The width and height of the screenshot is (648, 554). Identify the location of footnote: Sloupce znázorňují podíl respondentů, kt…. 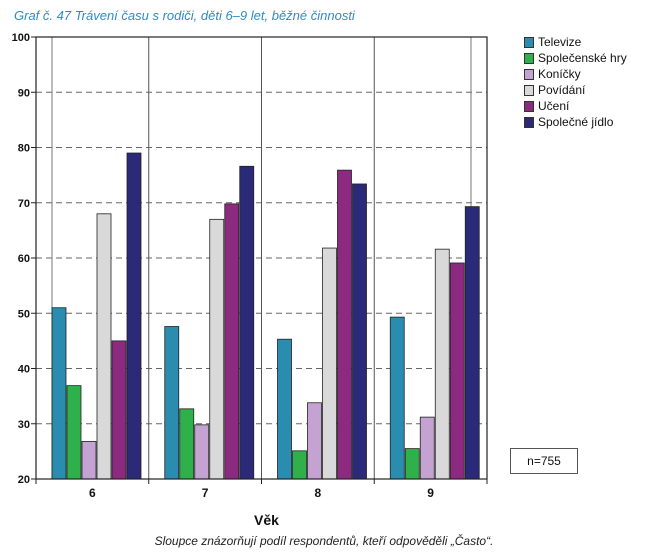
(324, 541).